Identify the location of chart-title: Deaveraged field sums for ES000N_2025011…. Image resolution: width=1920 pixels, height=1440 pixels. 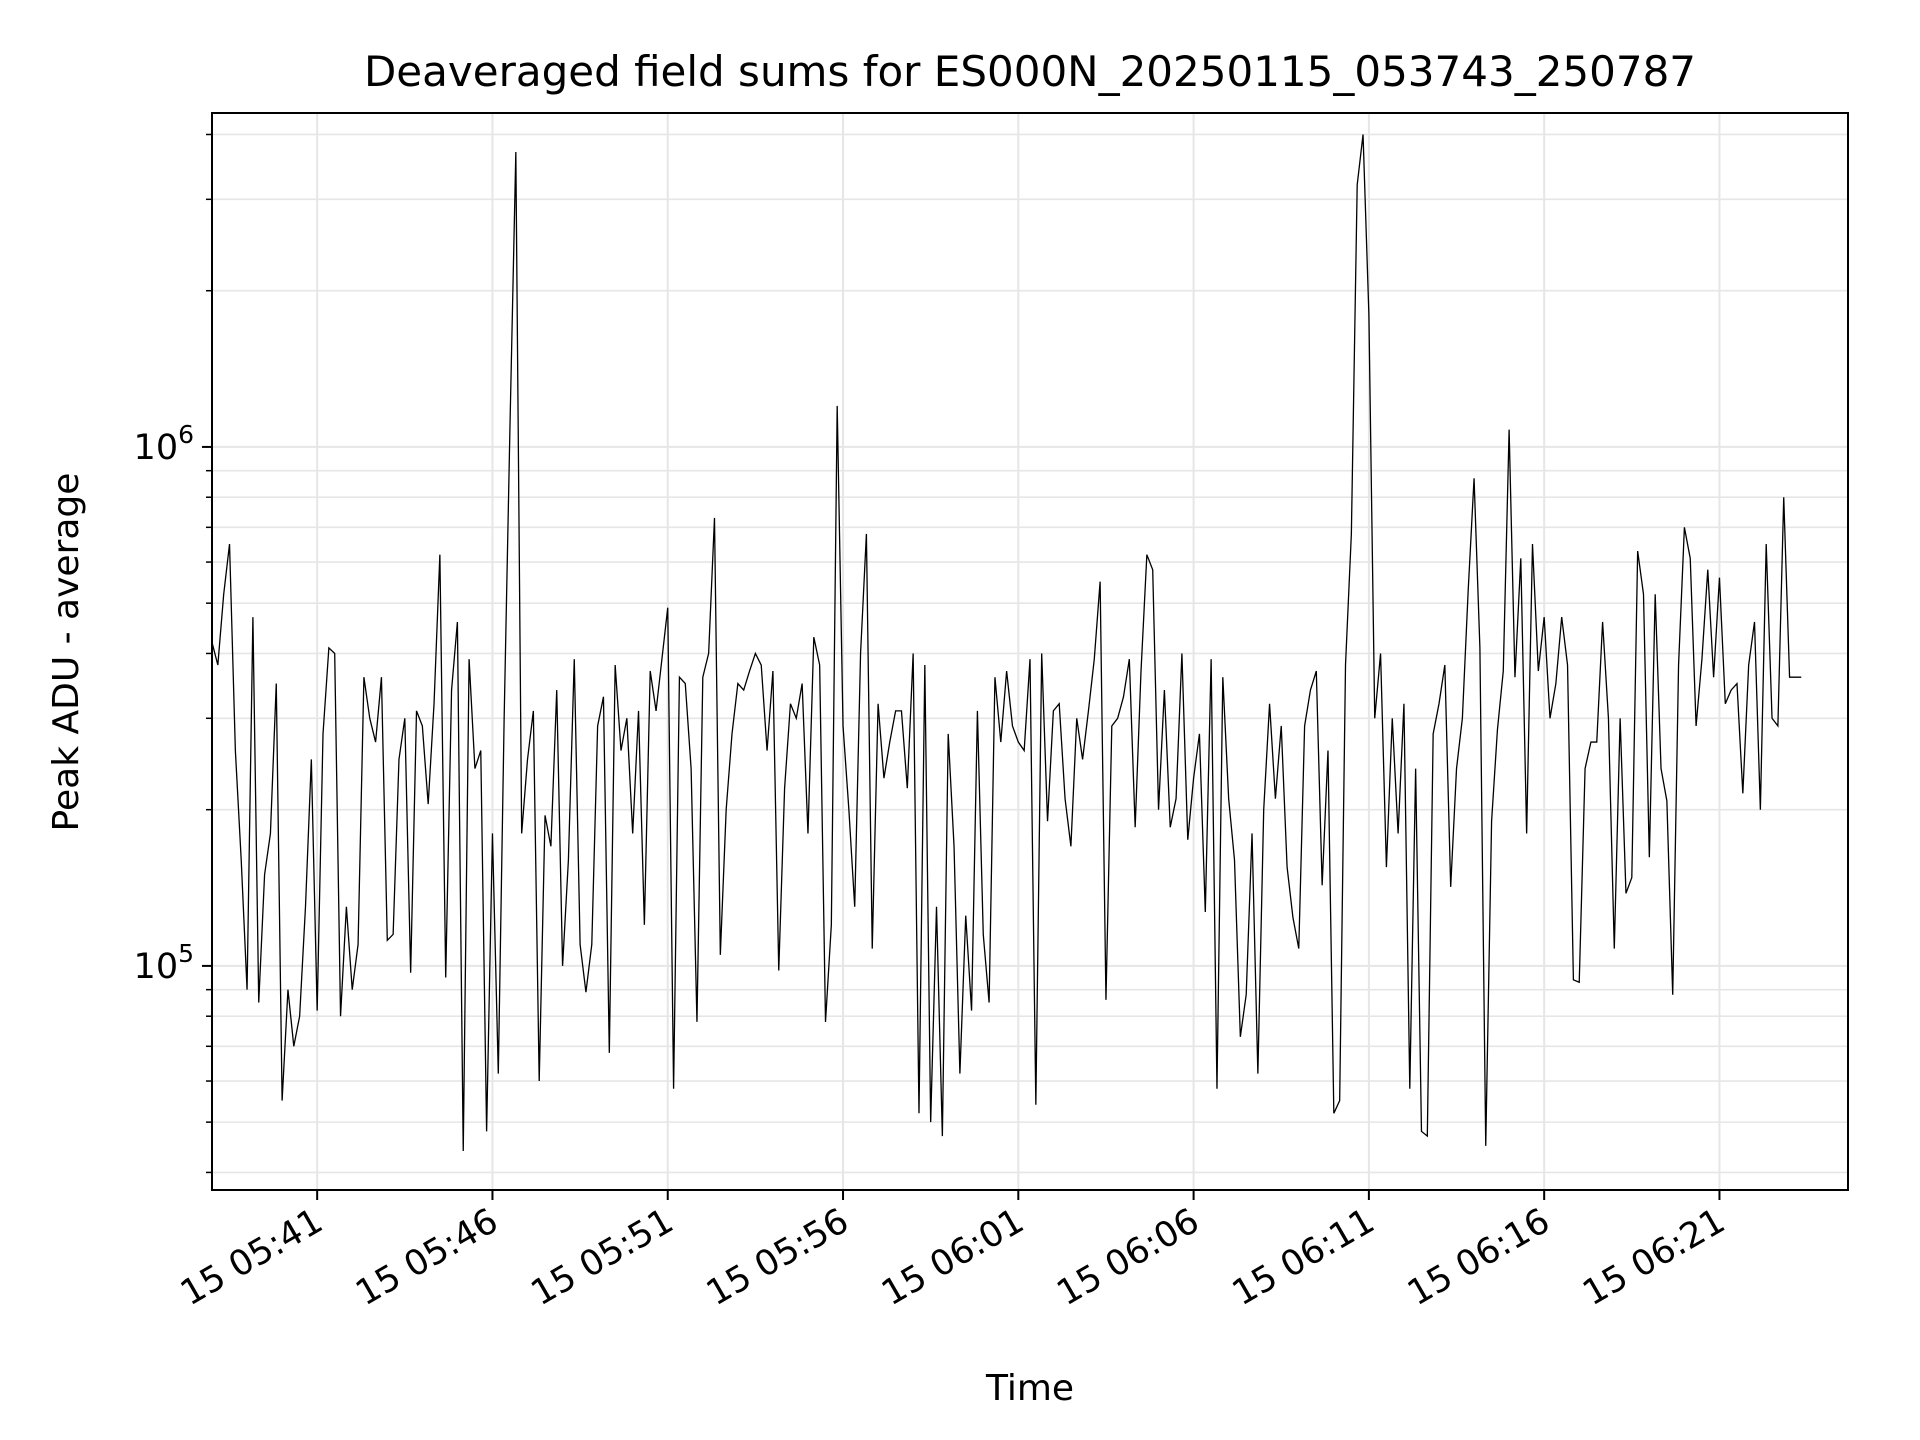
(1030, 71).